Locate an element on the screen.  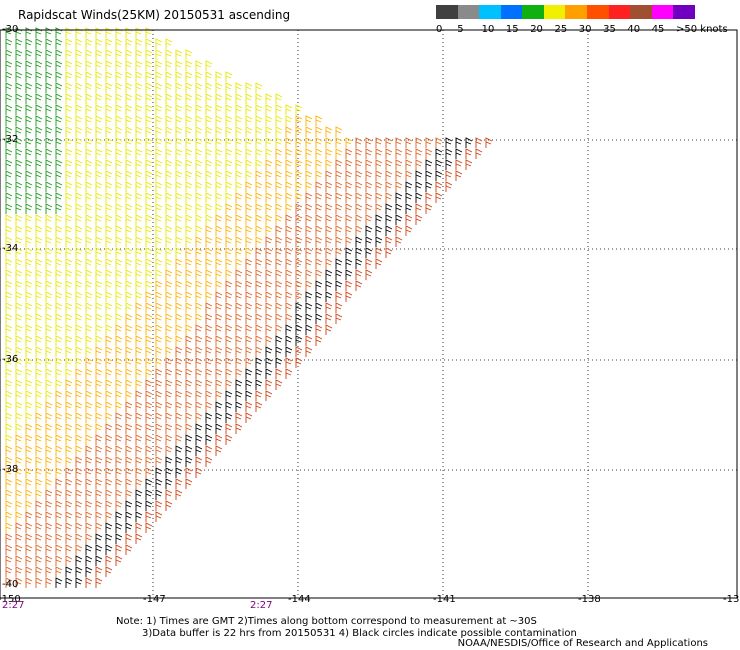
colorbar-segment is located at coordinates (619, 12).